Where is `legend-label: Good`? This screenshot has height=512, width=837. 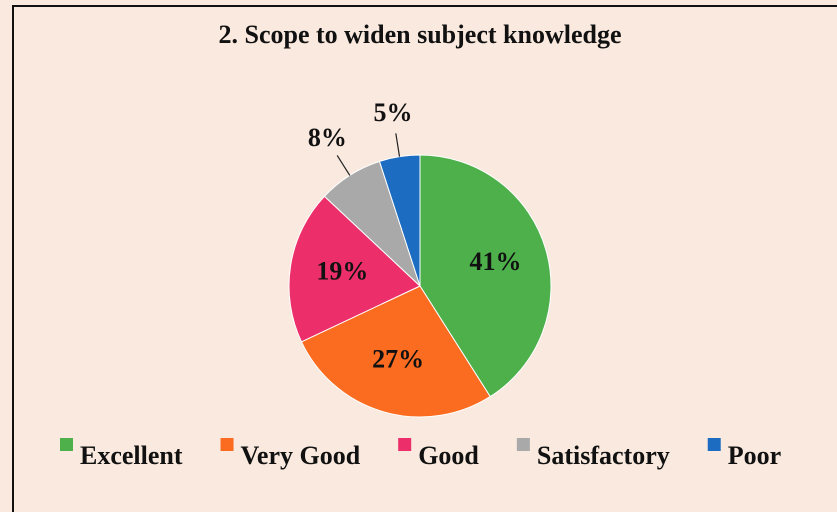
legend-label: Good is located at coordinates (448, 455).